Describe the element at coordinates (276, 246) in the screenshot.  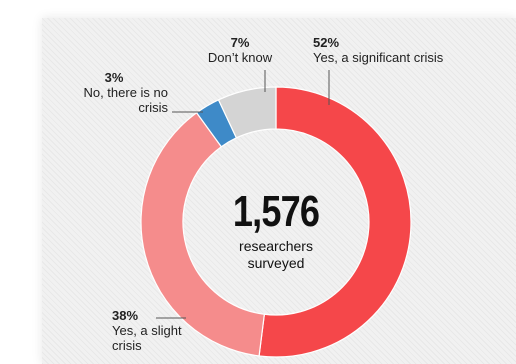
I see `center-text-line1: researchers` at that location.